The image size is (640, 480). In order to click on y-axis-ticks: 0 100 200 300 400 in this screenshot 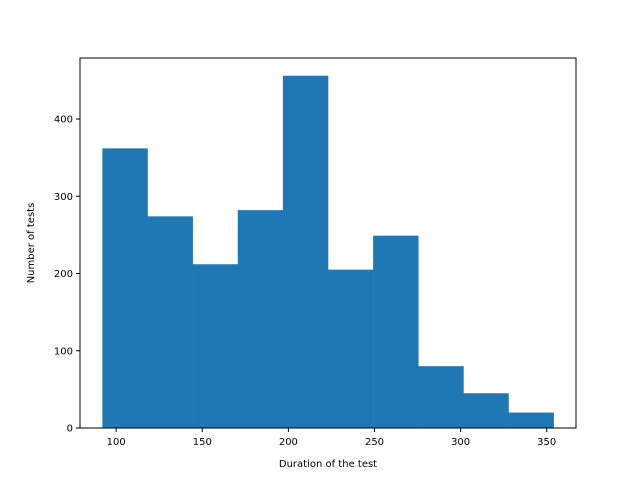, I will do `click(67, 275)`.